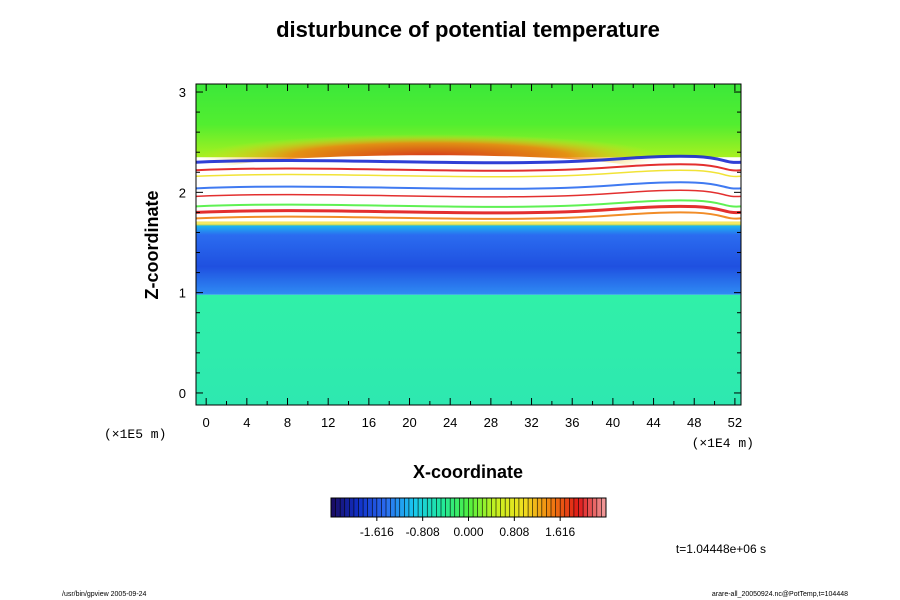 The image size is (900, 600). Describe the element at coordinates (468, 472) in the screenshot. I see `x-axis-label: X-coordinate` at that location.